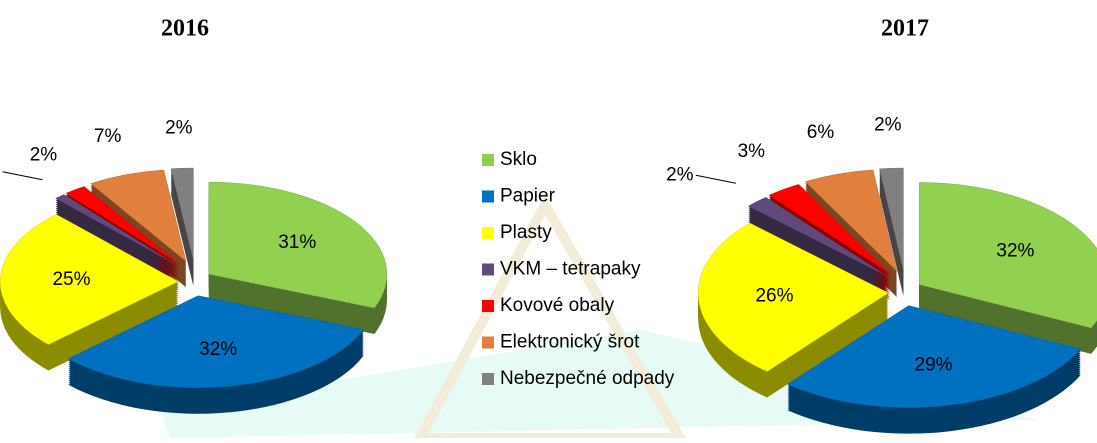 This screenshot has width=1097, height=443. I want to click on legend-label: Nebezpečné odpady, so click(587, 378).